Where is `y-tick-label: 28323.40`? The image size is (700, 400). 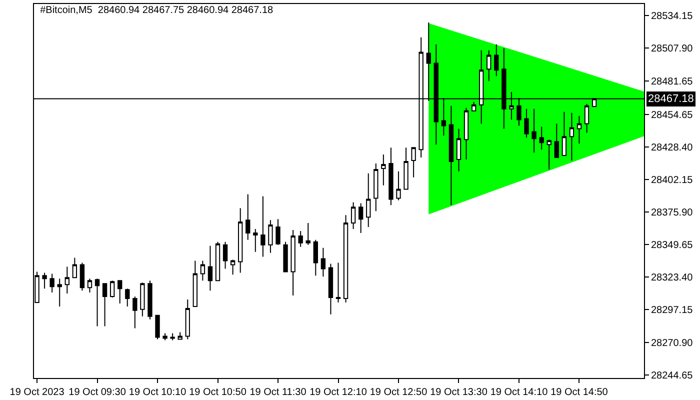 y-tick-label: 28323.40 is located at coordinates (672, 278).